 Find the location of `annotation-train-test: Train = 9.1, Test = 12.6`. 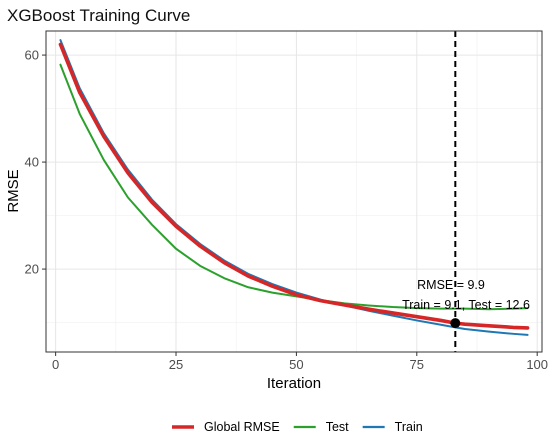

annotation-train-test: Train = 9.1, Test = 12.6 is located at coordinates (466, 305).